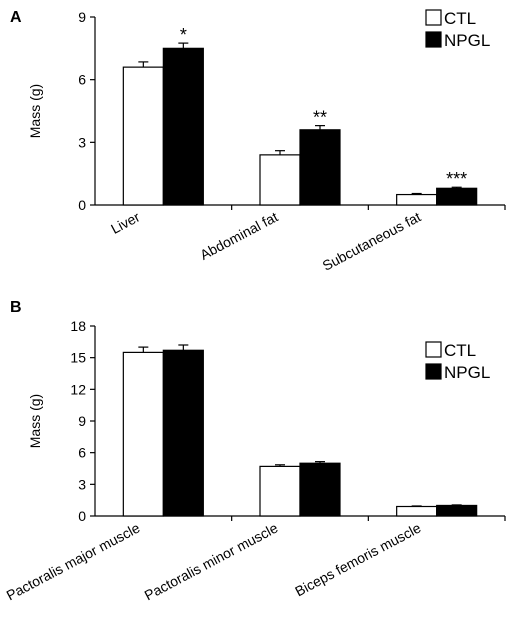 The image size is (510, 634). I want to click on bar-ctl-pactoralis-major, so click(143, 434).